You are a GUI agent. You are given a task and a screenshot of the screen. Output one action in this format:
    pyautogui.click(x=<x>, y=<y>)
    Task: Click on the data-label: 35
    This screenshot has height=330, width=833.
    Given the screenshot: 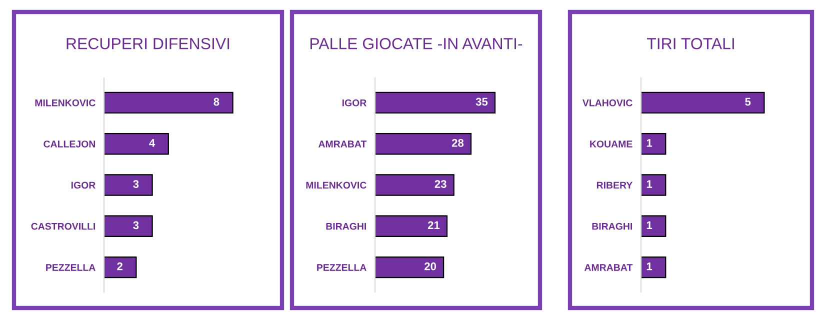 What is the action you would take?
    pyautogui.click(x=482, y=102)
    